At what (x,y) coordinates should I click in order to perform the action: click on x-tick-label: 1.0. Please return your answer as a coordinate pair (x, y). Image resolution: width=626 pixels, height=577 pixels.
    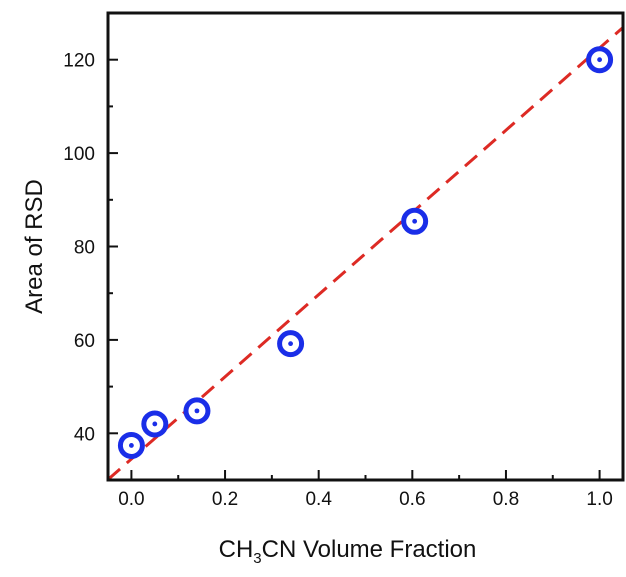
    Looking at the image, I should click on (599, 499).